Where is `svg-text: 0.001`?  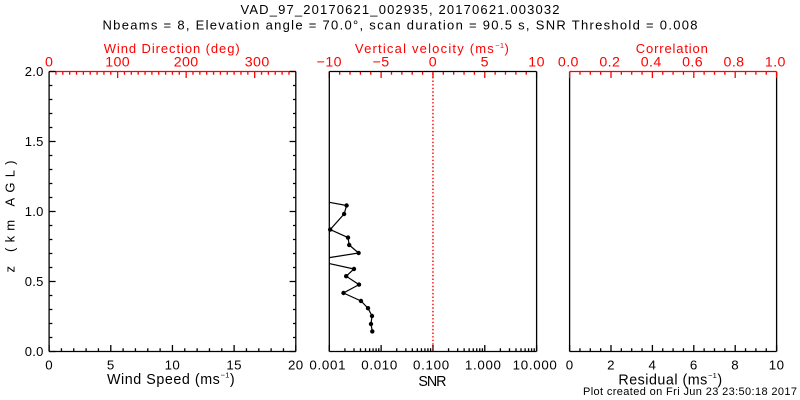 svg-text: 0.001 is located at coordinates (327, 364).